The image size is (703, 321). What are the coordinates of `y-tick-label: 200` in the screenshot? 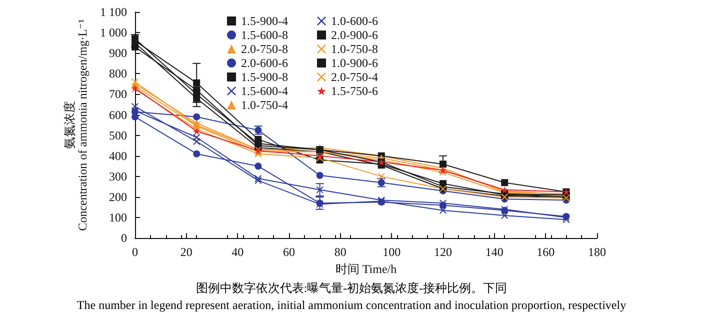 It's located at (118, 197).